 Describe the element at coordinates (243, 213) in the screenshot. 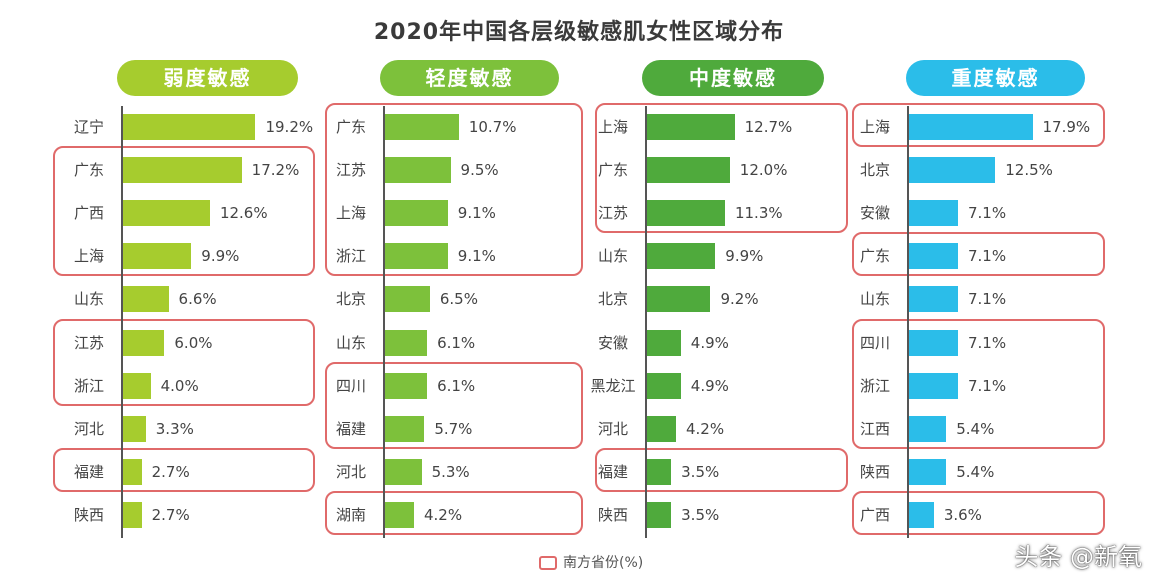

I see `data-label: 12.6%` at that location.